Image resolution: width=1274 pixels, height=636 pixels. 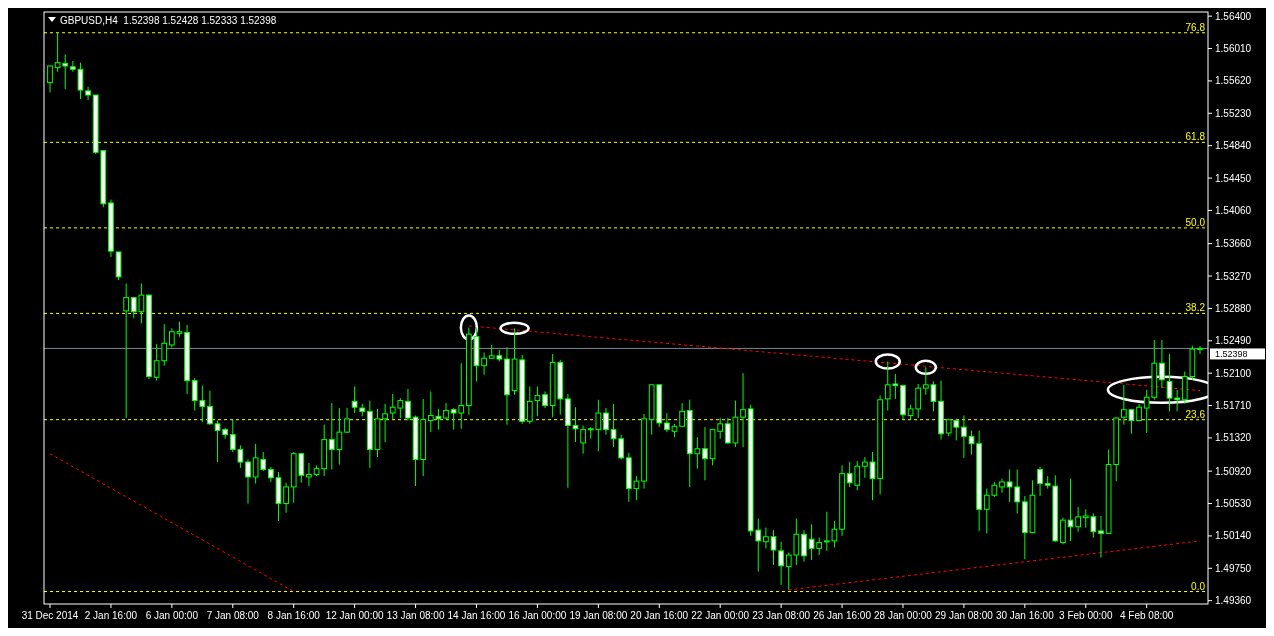 What do you see at coordinates (1233, 16) in the screenshot?
I see `y-tick-label: 1.56400` at bounding box center [1233, 16].